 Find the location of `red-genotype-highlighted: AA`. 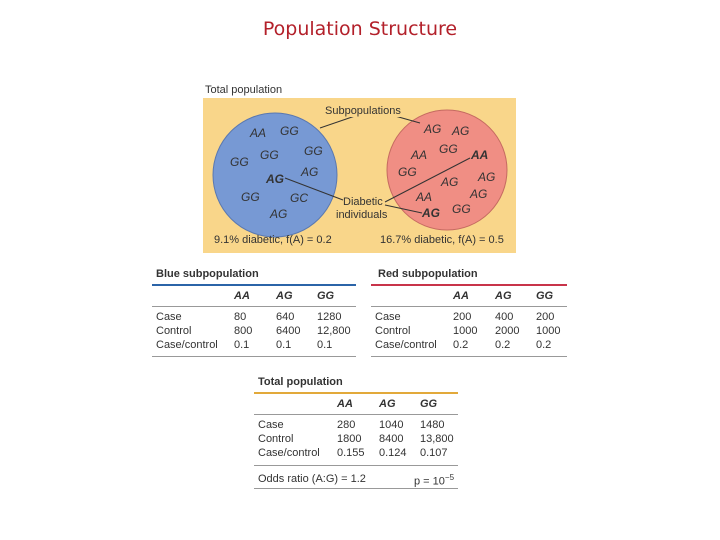

red-genotype-highlighted: AA is located at coordinates (480, 155).